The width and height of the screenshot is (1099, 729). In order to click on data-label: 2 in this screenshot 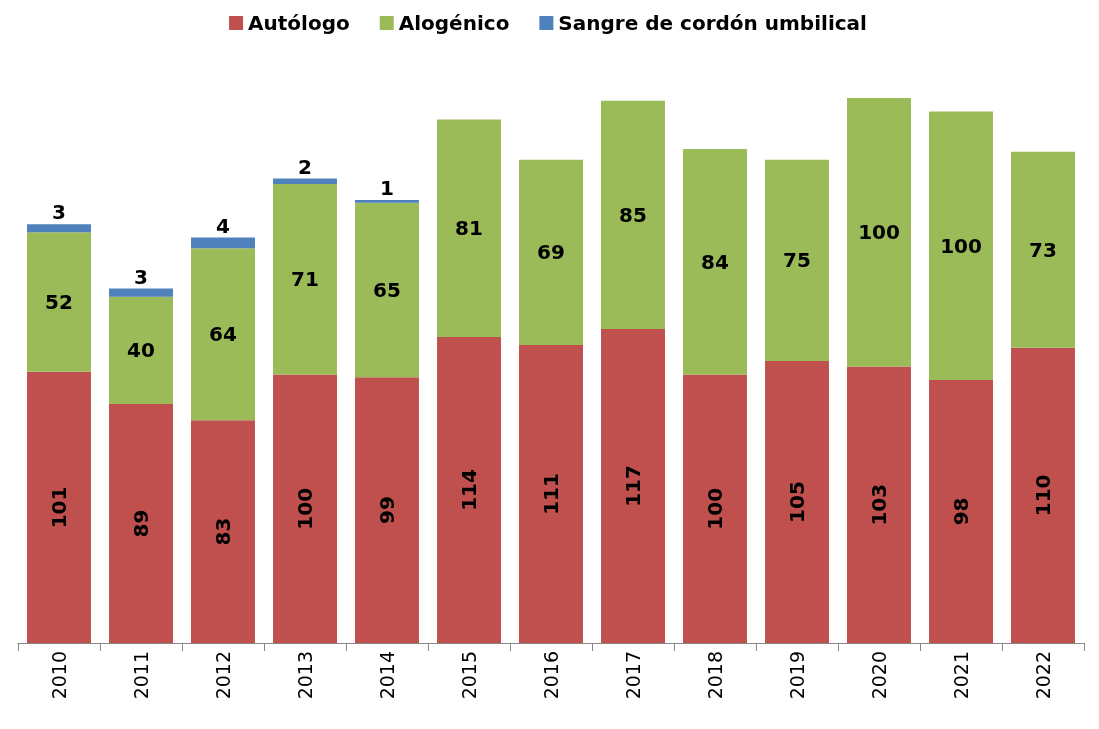, I will do `click(305, 166)`.